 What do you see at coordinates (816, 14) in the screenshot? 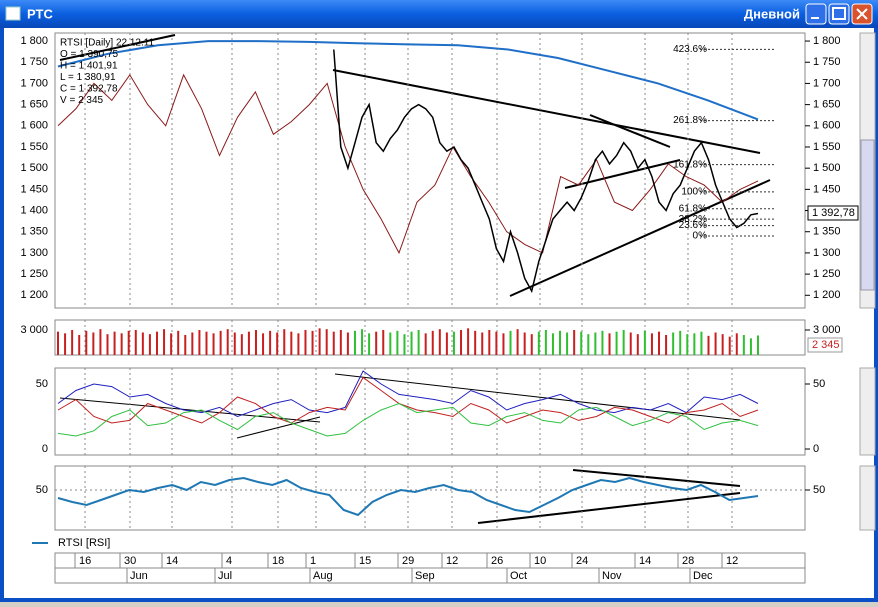
I see `minimize-button` at bounding box center [816, 14].